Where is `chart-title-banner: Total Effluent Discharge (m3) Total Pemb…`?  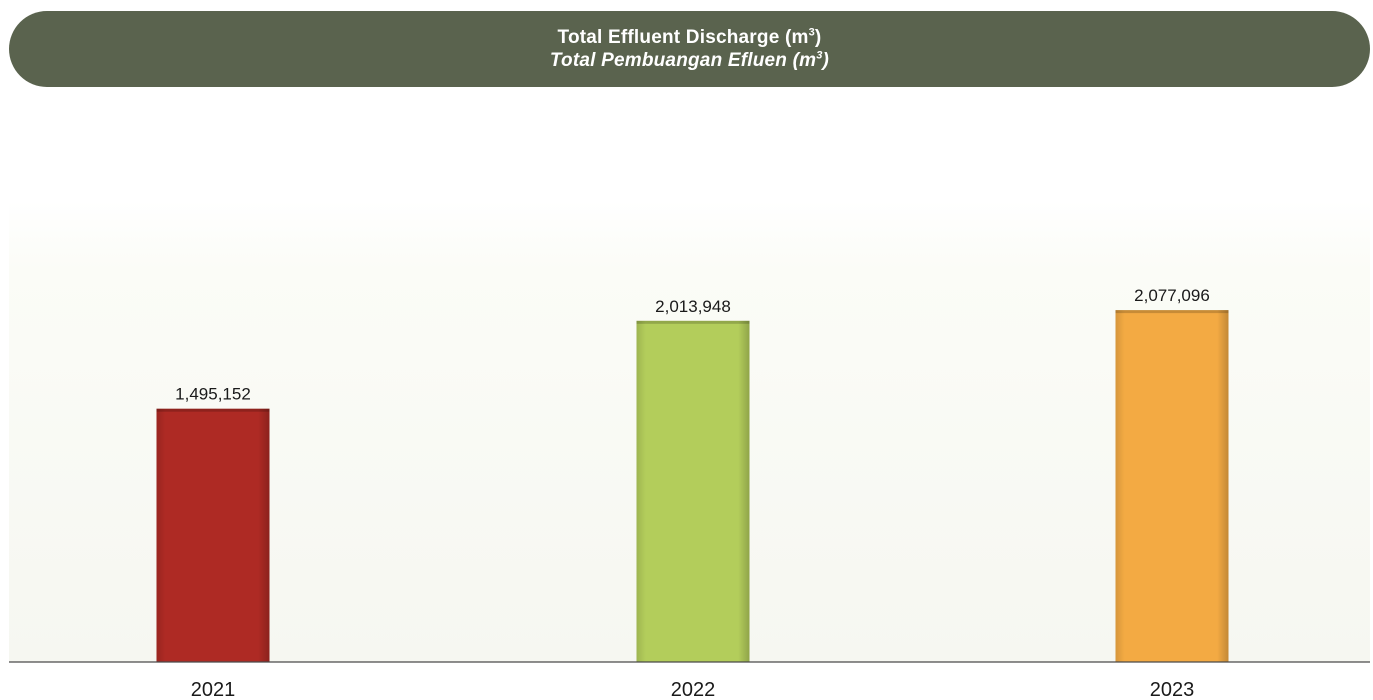 chart-title-banner: Total Effluent Discharge (m3) Total Pemb… is located at coordinates (689, 49).